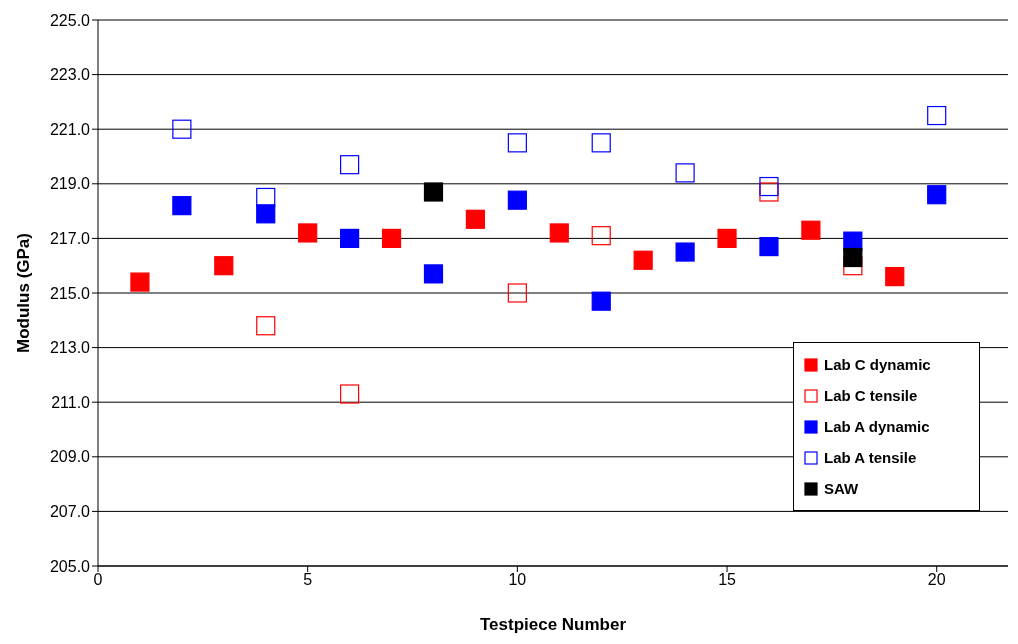 The width and height of the screenshot is (1018, 644). What do you see at coordinates (70, 75) in the screenshot?
I see `y-tick-label: 223.0` at bounding box center [70, 75].